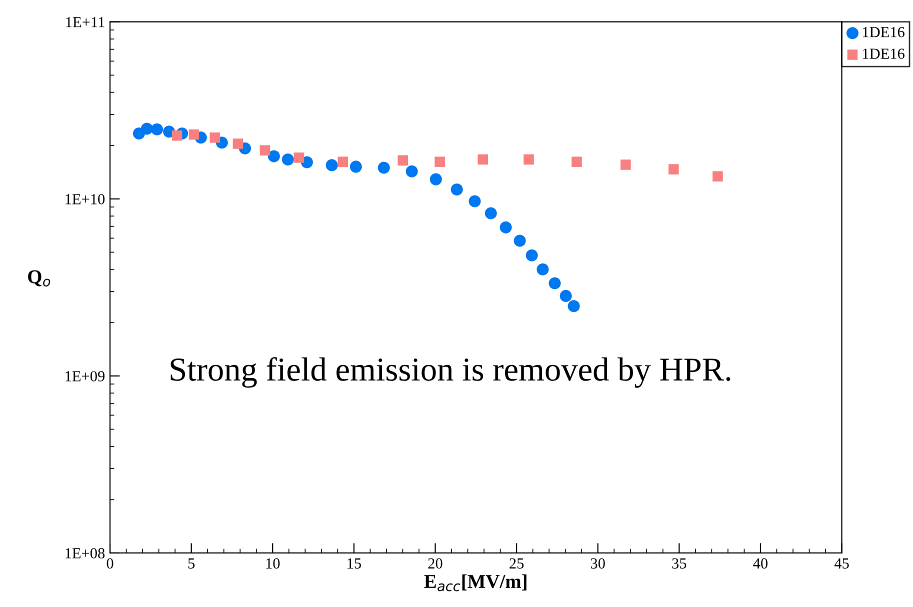 Image resolution: width=913 pixels, height=607 pixels. What do you see at coordinates (597, 563) in the screenshot?
I see `x-tick-label: 30` at bounding box center [597, 563].